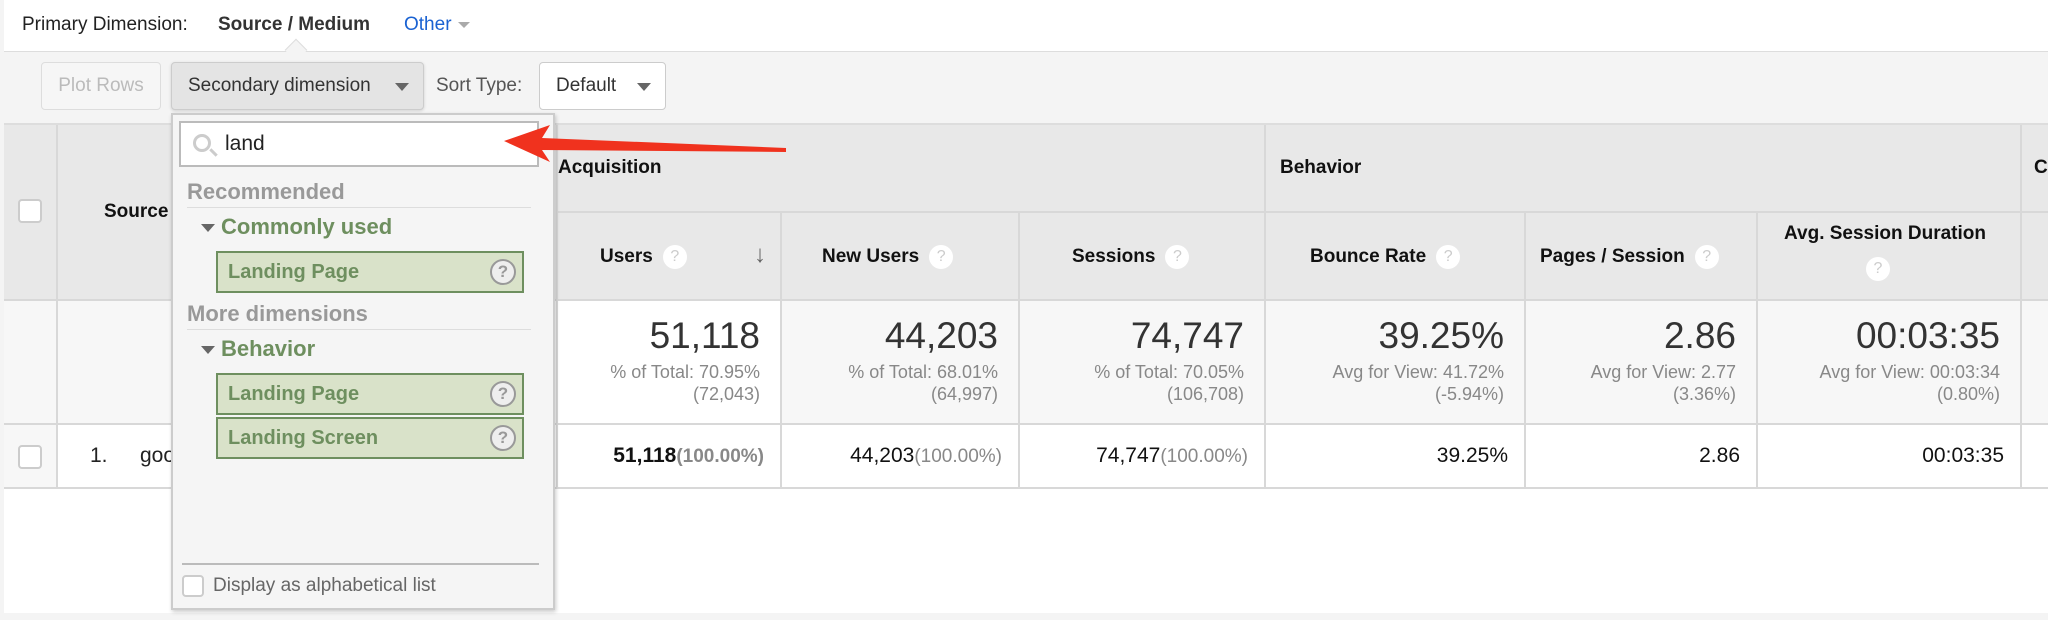 The width and height of the screenshot is (2048, 620). Describe the element at coordinates (370, 272) in the screenshot. I see `option-landing-page-recommended: Landing Page ?` at that location.